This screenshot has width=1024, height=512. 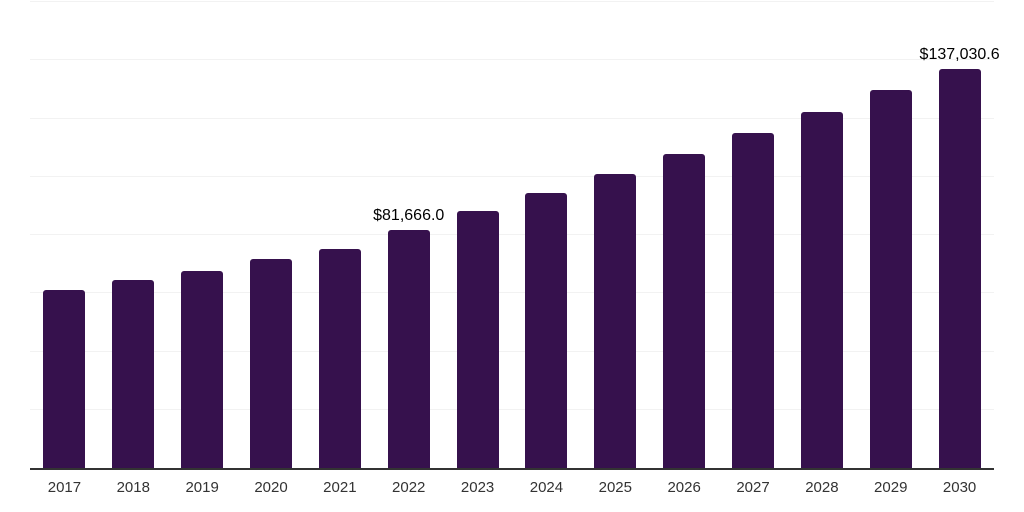 What do you see at coordinates (959, 54) in the screenshot?
I see `data-label-2030: $137,030.6` at bounding box center [959, 54].